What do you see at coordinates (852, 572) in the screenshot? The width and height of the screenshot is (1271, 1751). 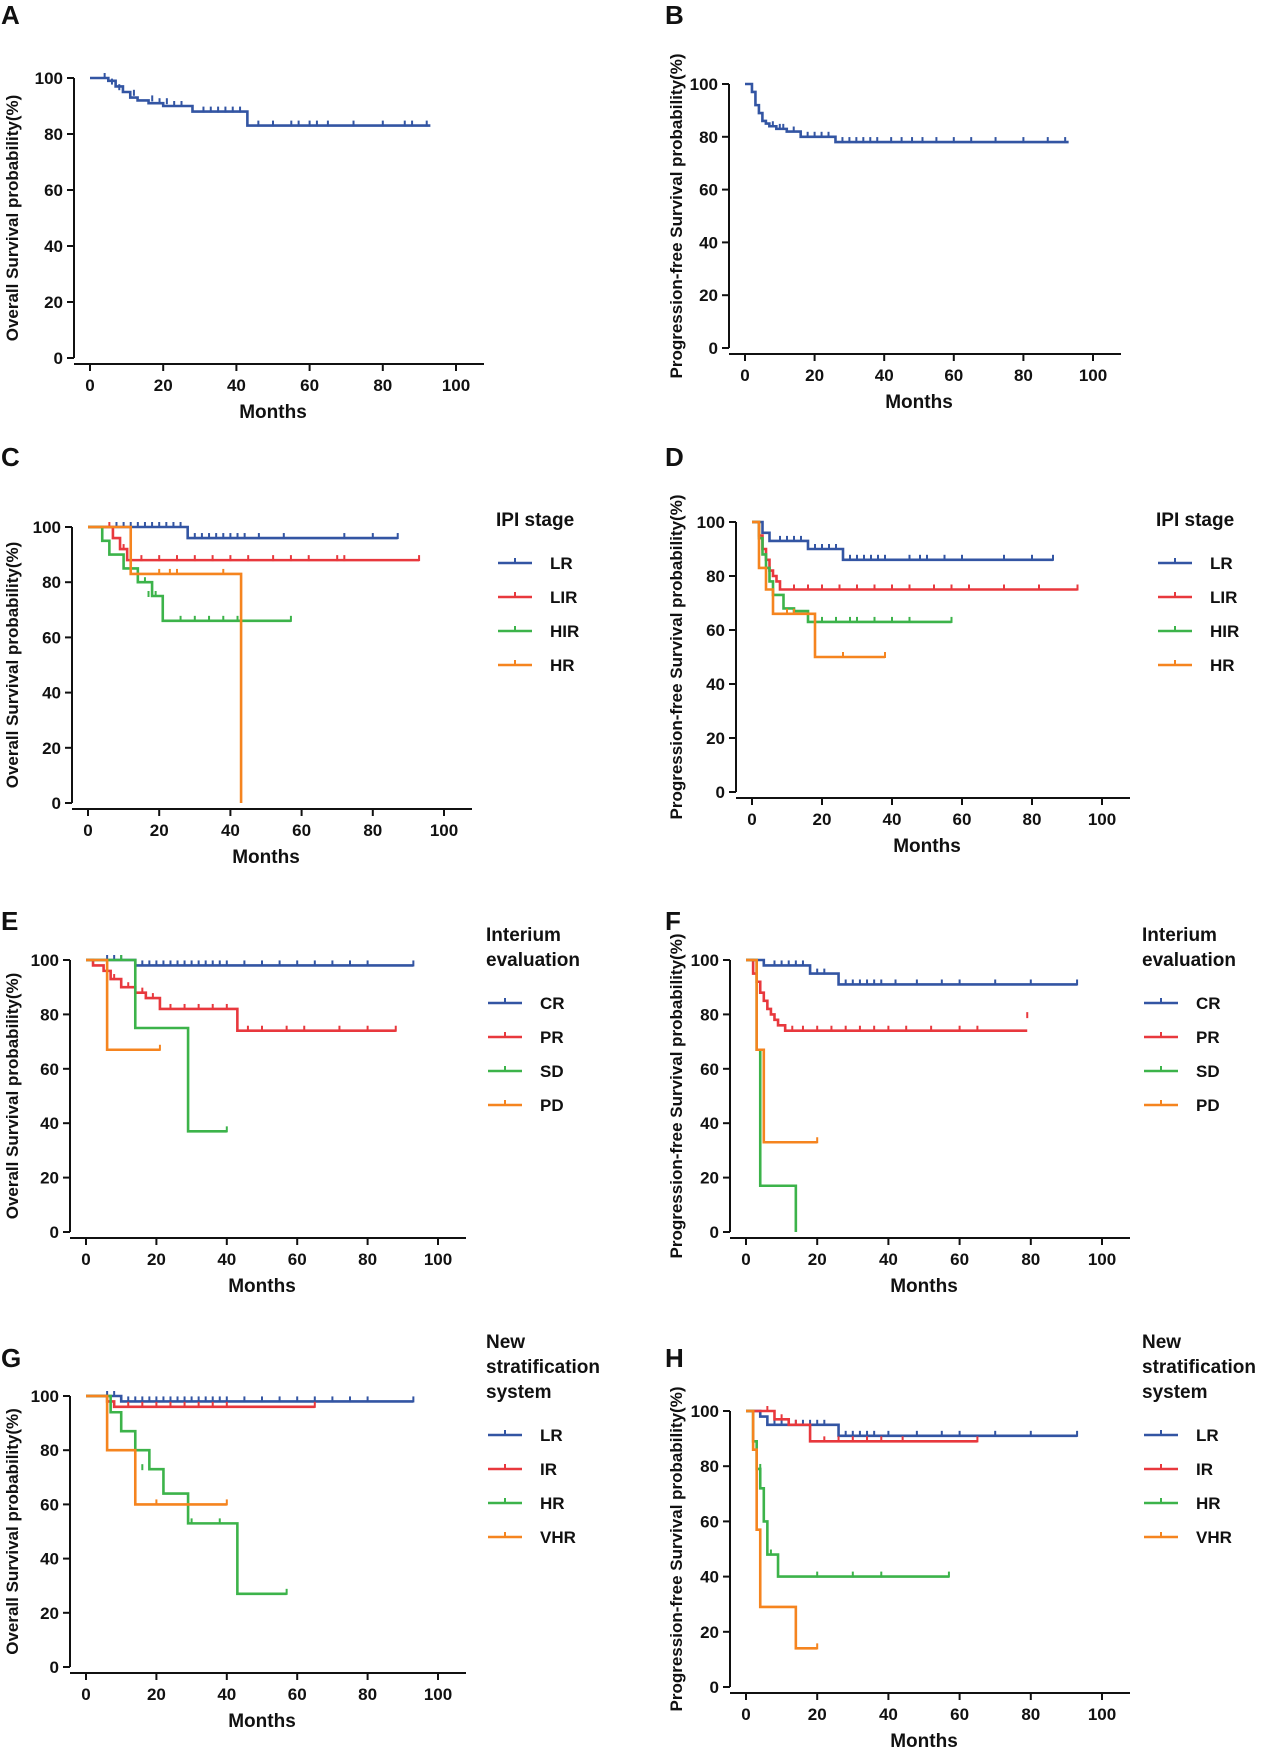 I see `series-hir` at bounding box center [852, 572].